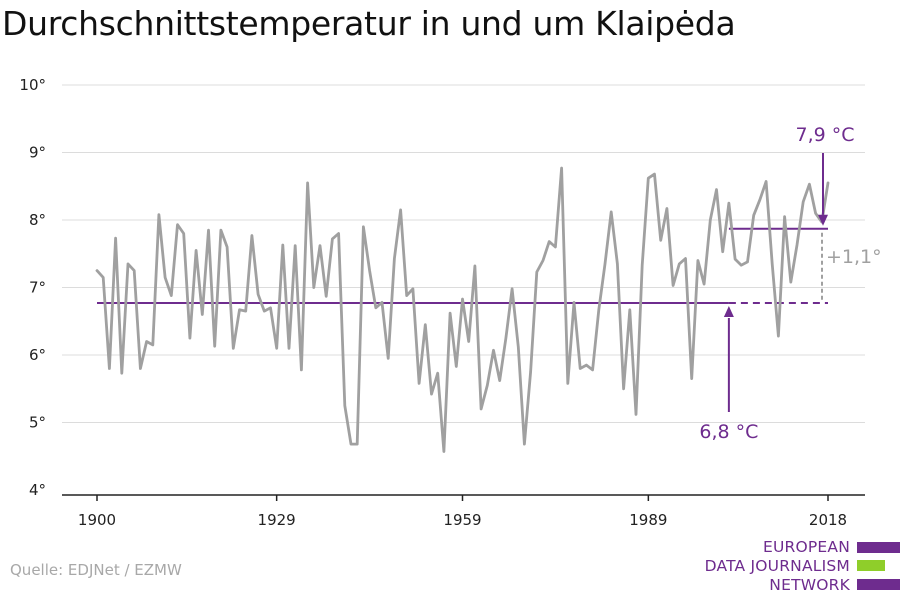 Image resolution: width=900 pixels, height=600 pixels. Describe the element at coordinates (871, 565) in the screenshot. I see `logo-bar-green` at that location.